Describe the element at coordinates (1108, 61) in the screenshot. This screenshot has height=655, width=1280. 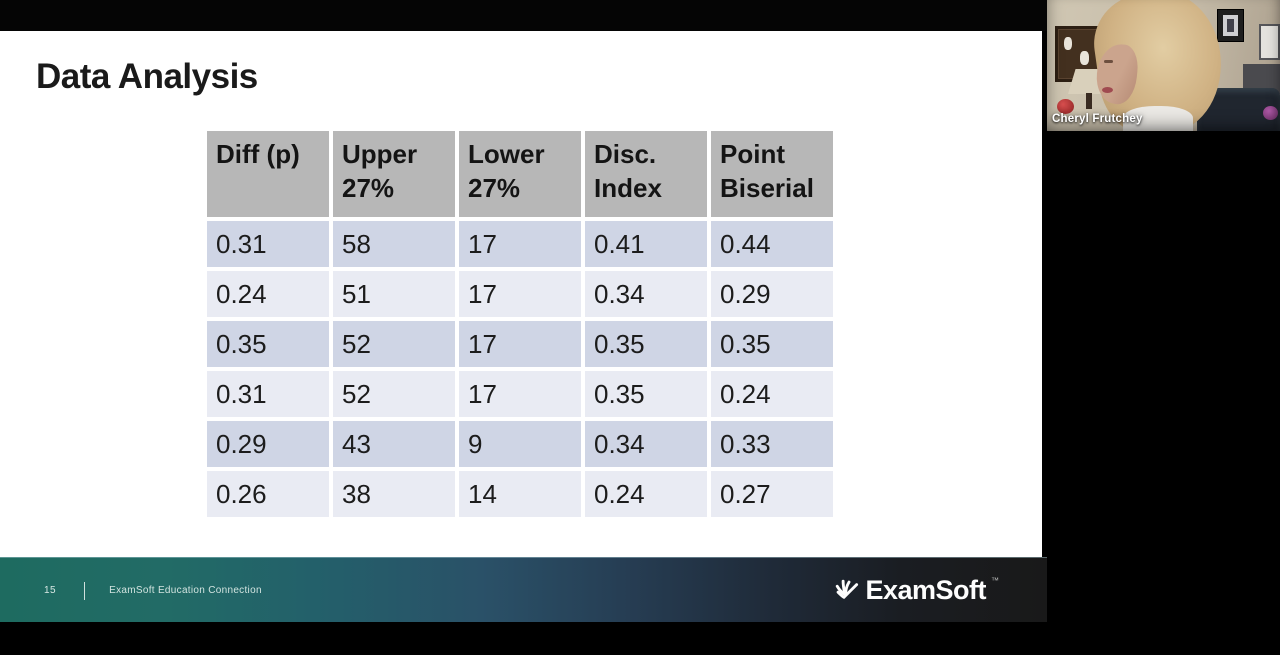
I see `presenter-brow` at that location.